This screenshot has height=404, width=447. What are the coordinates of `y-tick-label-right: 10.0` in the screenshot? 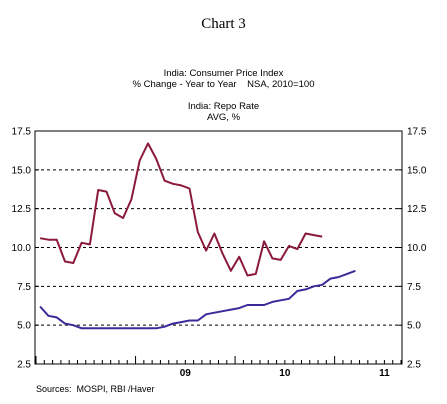 It's located at (417, 248).